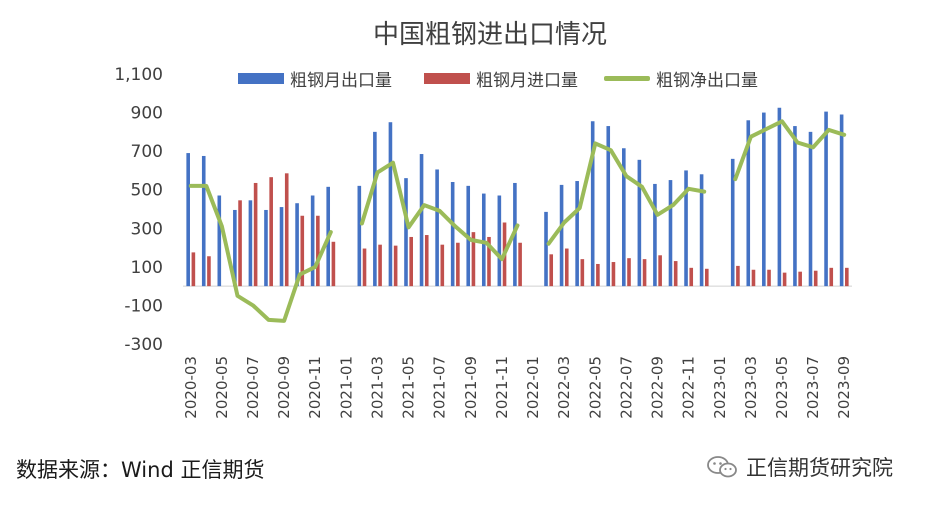 Image resolution: width=940 pixels, height=506 pixels. What do you see at coordinates (658, 387) in the screenshot?
I see `x-tick-label: 2022-09` at bounding box center [658, 387].